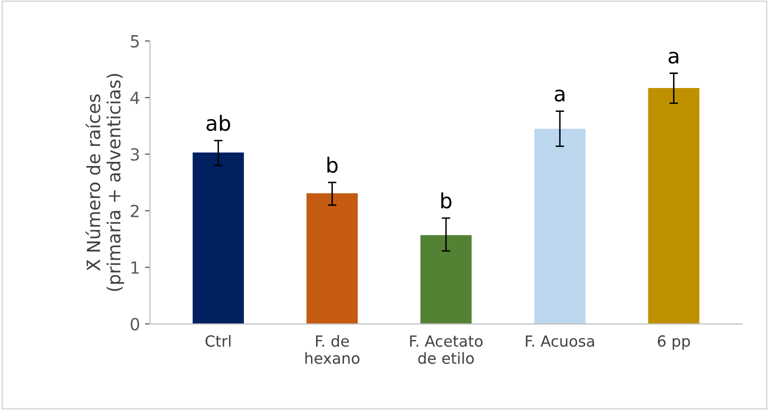 This screenshot has width=769, height=410. What do you see at coordinates (218, 122) in the screenshot?
I see `annotation: ab` at bounding box center [218, 122].